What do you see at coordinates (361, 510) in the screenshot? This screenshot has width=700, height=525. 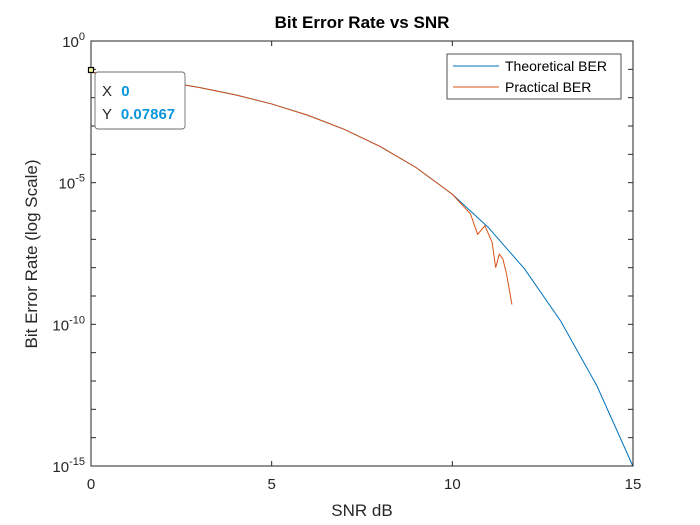 I see `x-axis-label: SNR dB` at bounding box center [361, 510].